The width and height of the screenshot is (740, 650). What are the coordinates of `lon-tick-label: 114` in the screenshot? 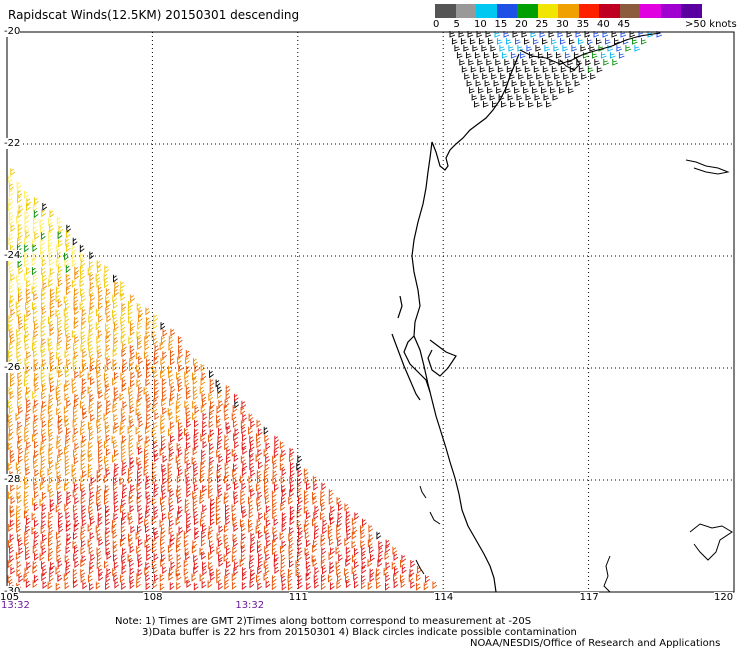 It's located at (444, 597).